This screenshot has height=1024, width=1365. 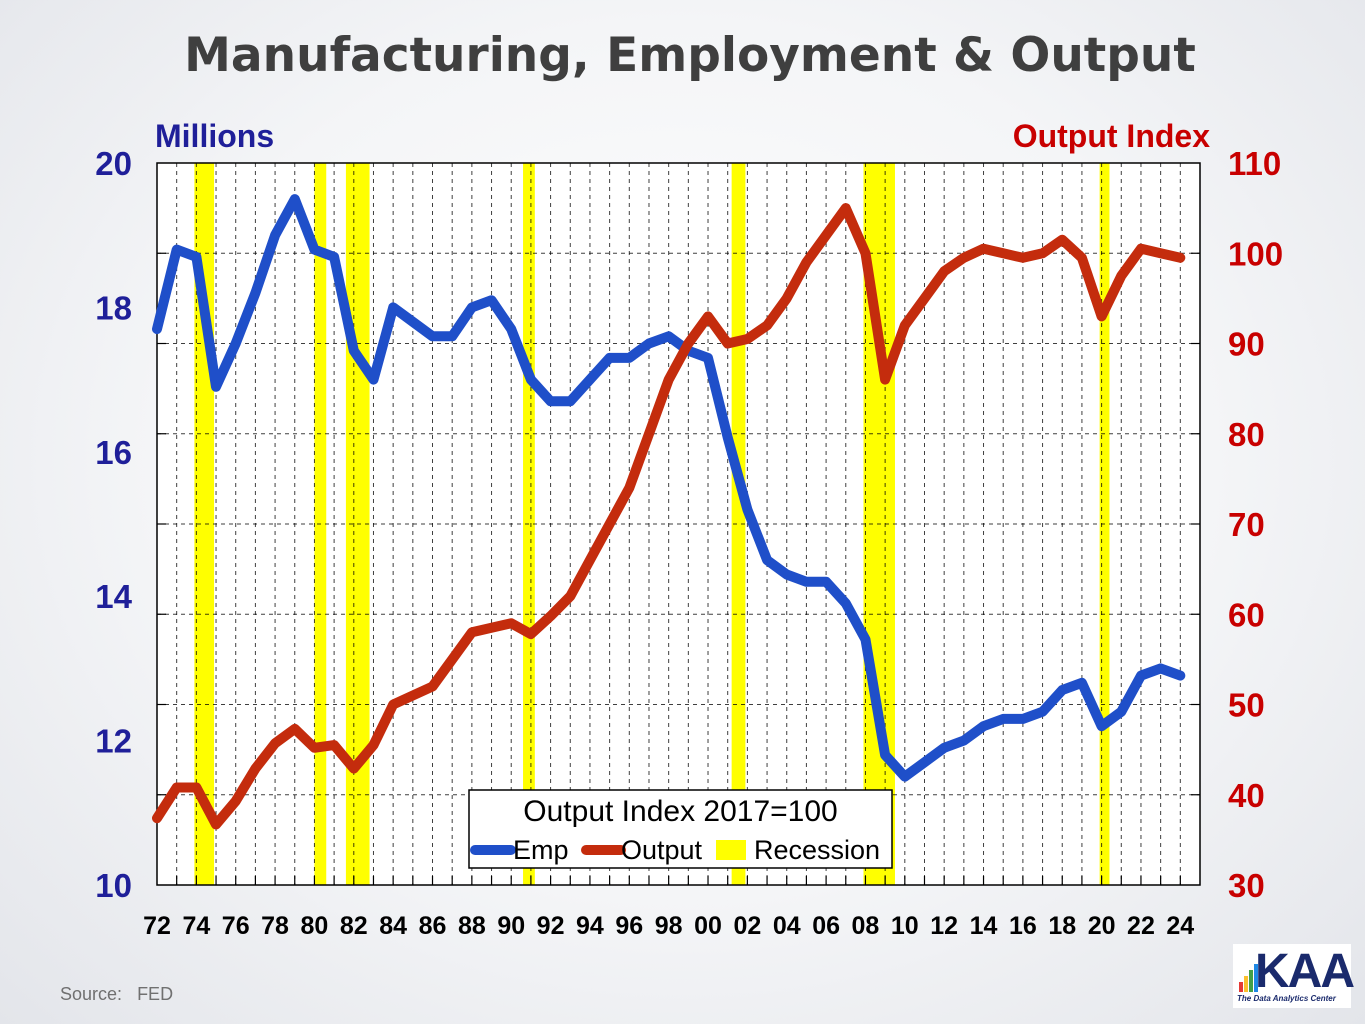 I want to click on legend-box, so click(x=680, y=829).